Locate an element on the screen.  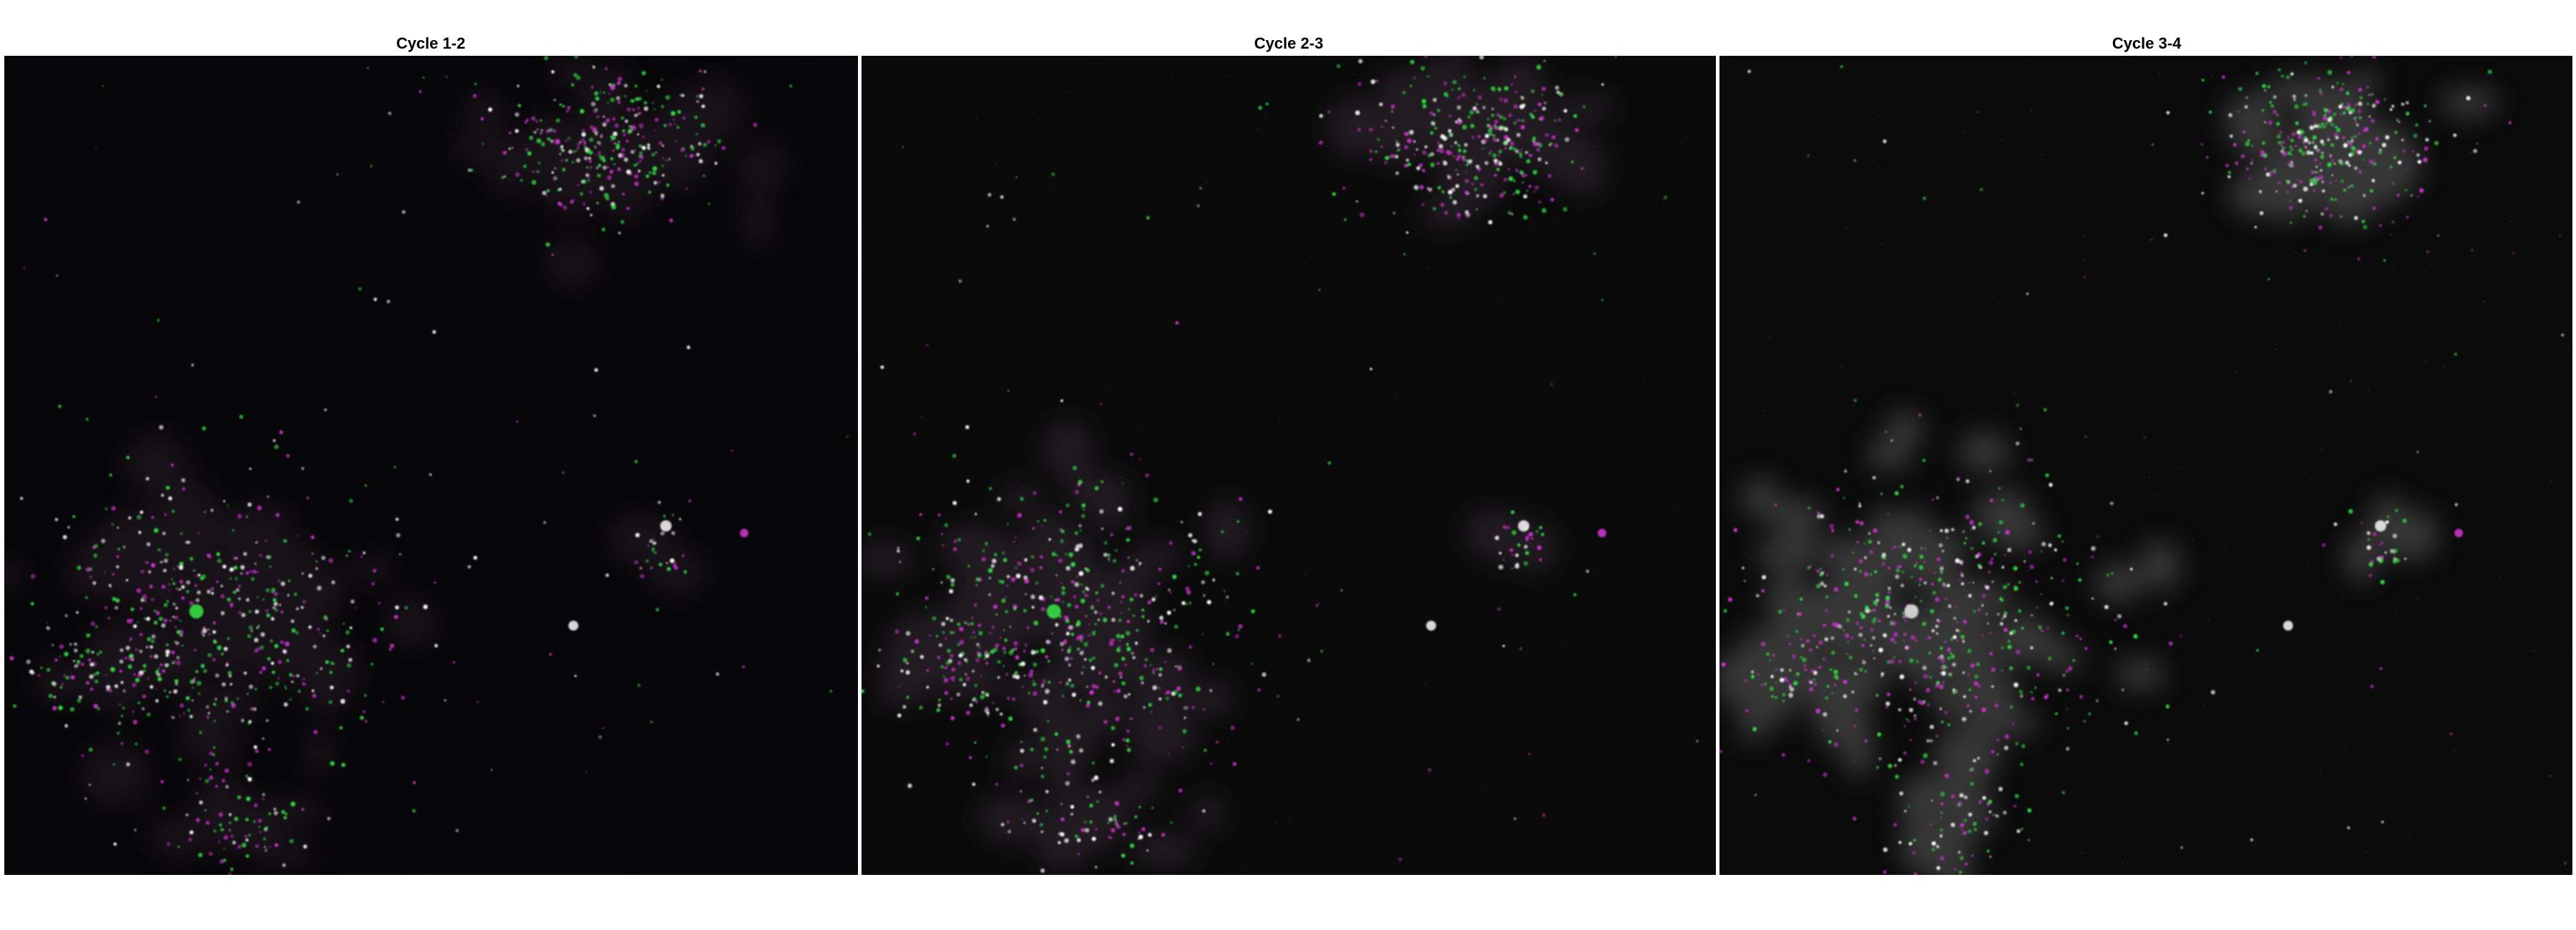
panel-title-cycle-2-3: Cycle 2-3 is located at coordinates (1289, 43).